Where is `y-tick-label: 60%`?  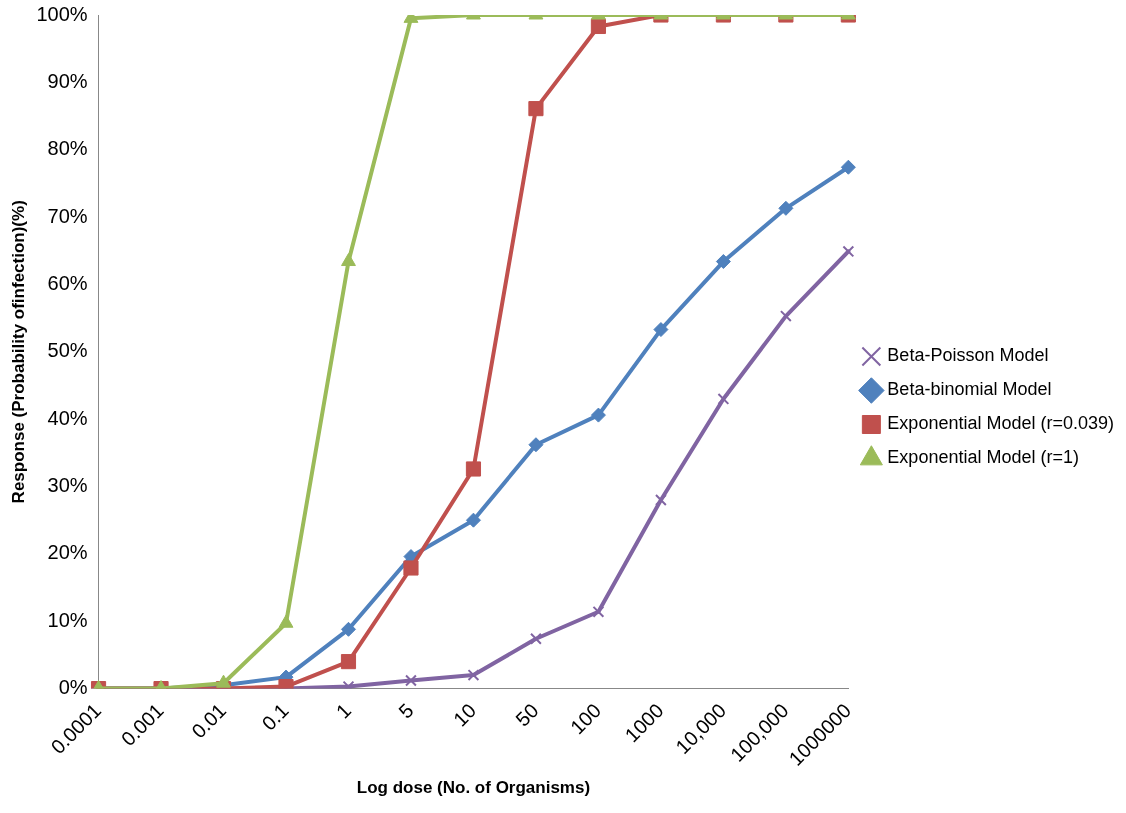 y-tick-label: 60% is located at coordinates (67, 282).